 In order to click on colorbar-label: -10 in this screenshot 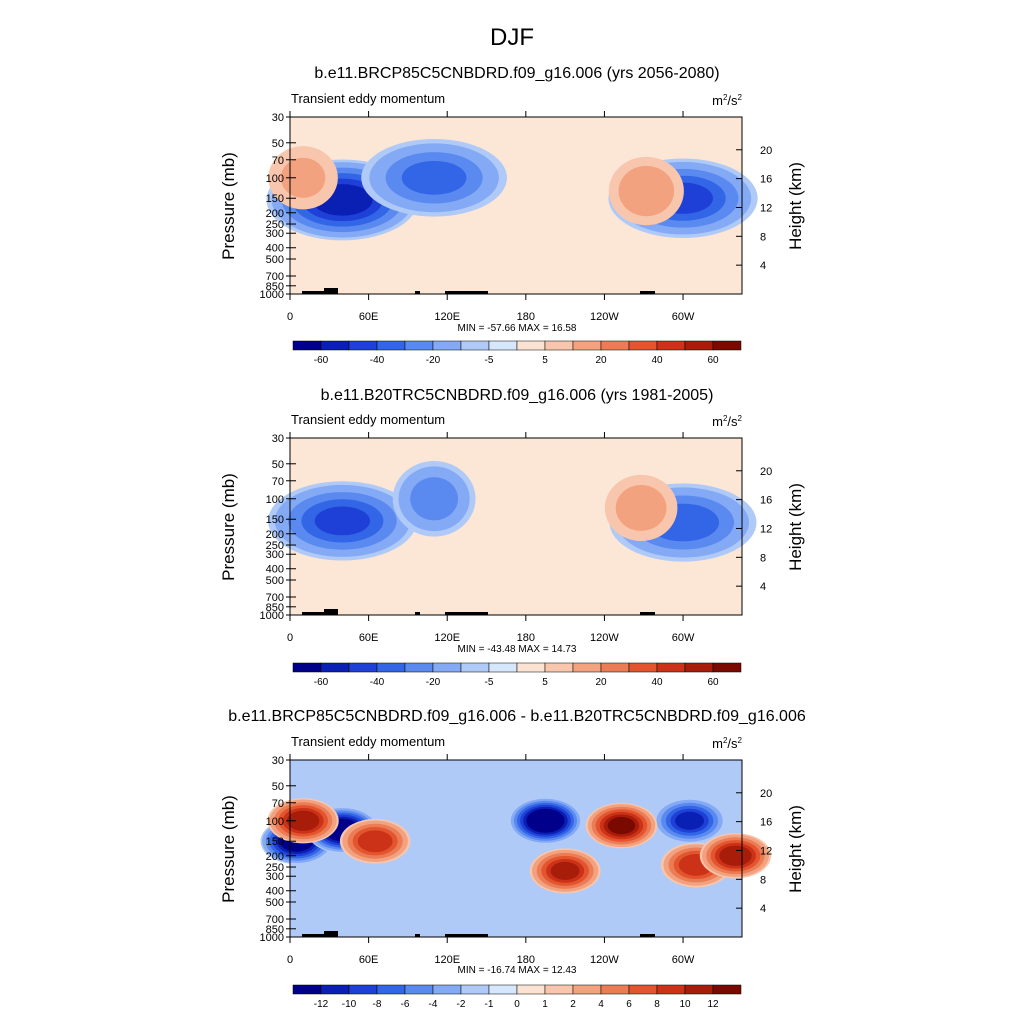, I will do `click(349, 1004)`.